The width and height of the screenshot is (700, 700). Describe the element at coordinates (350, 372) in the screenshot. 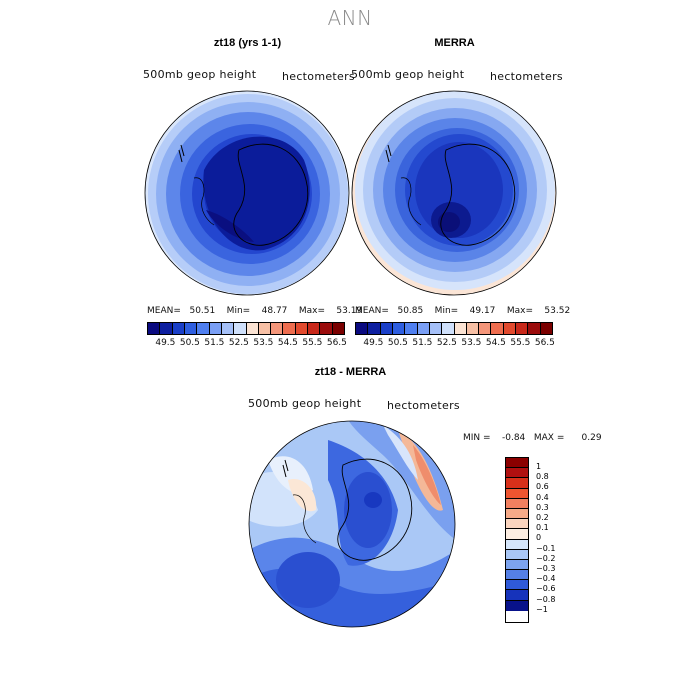

I see `panel3-title: zt18 - MERRA` at that location.